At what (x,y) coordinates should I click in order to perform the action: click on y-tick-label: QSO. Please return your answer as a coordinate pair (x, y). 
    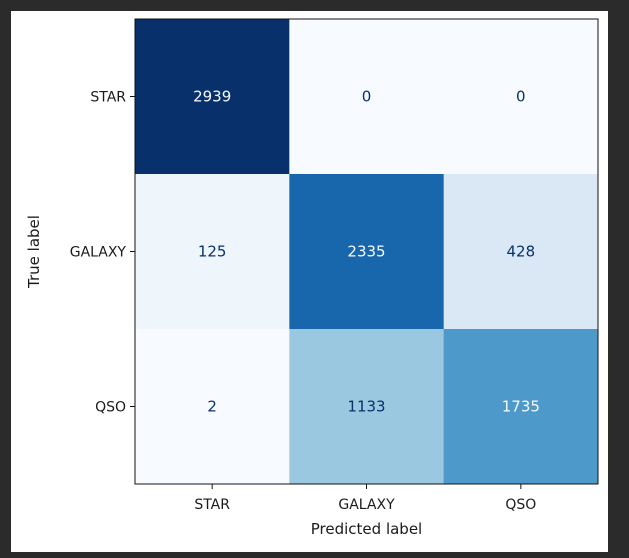
    Looking at the image, I should click on (110, 408).